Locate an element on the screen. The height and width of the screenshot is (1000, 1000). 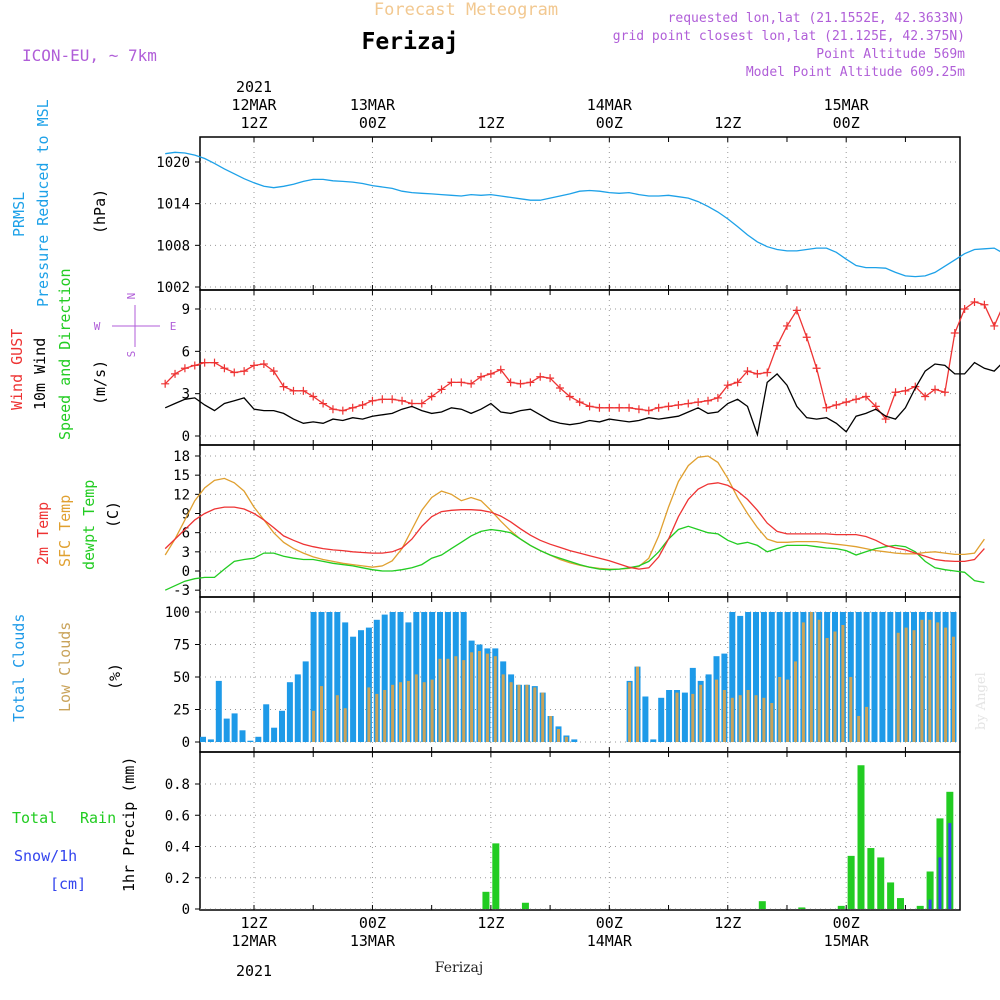
snow-bar is located at coordinates (950, 866).